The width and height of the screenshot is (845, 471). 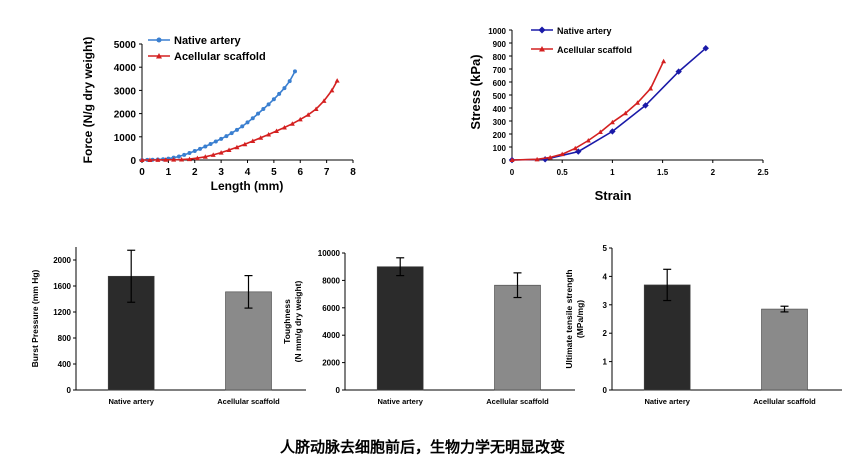 What do you see at coordinates (475, 91) in the screenshot?
I see `y-axis-label: Stress (kPa)` at bounding box center [475, 91].